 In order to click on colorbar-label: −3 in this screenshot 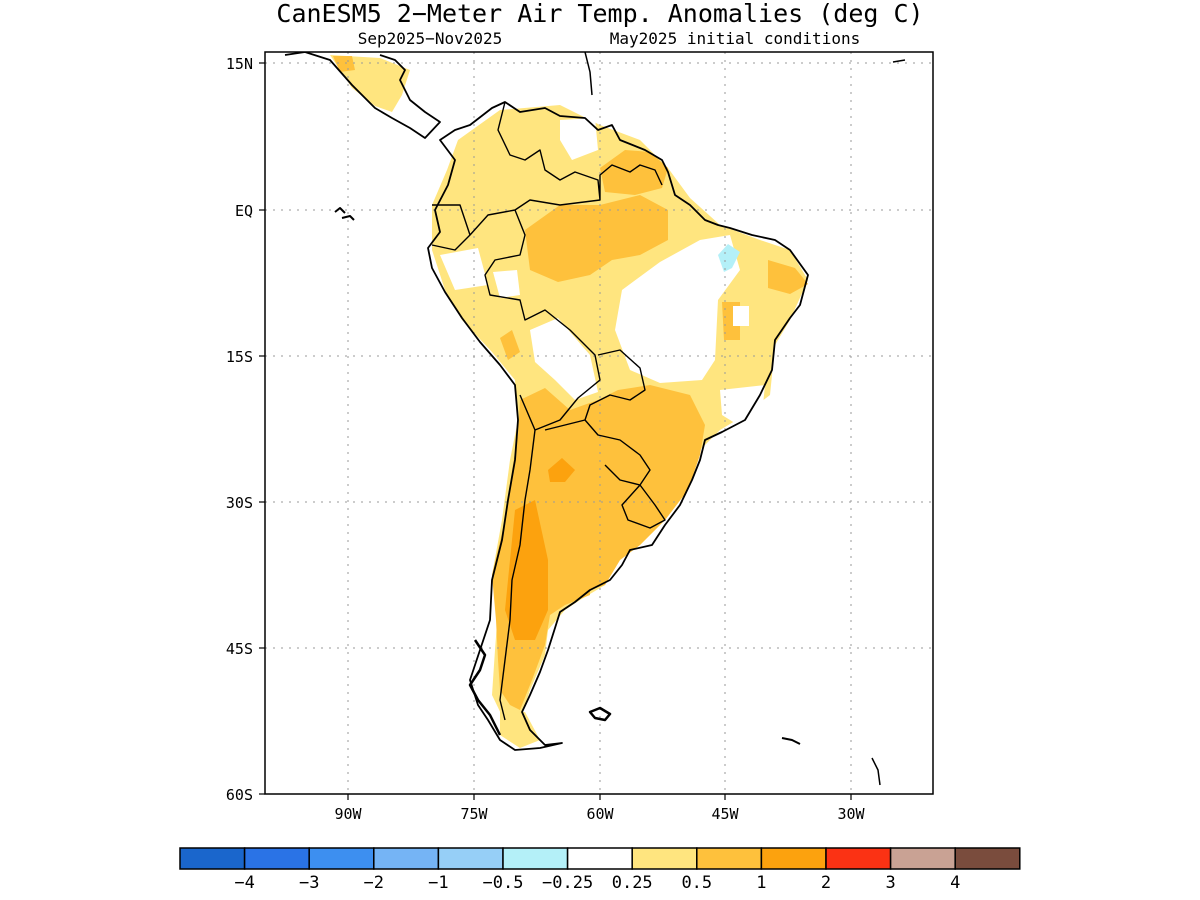, I will do `click(309, 883)`.